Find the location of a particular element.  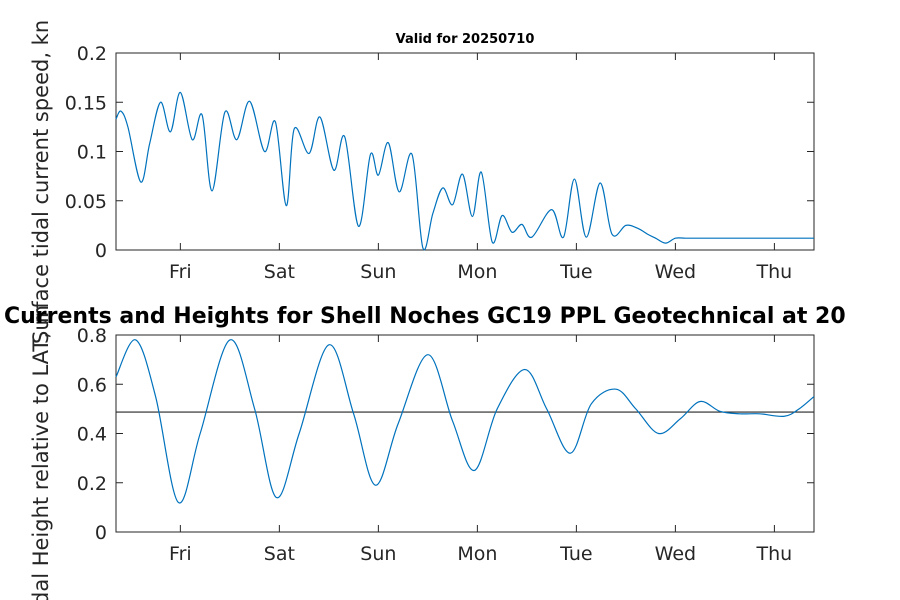

y-tick-label: 0.15 is located at coordinates (86, 103).